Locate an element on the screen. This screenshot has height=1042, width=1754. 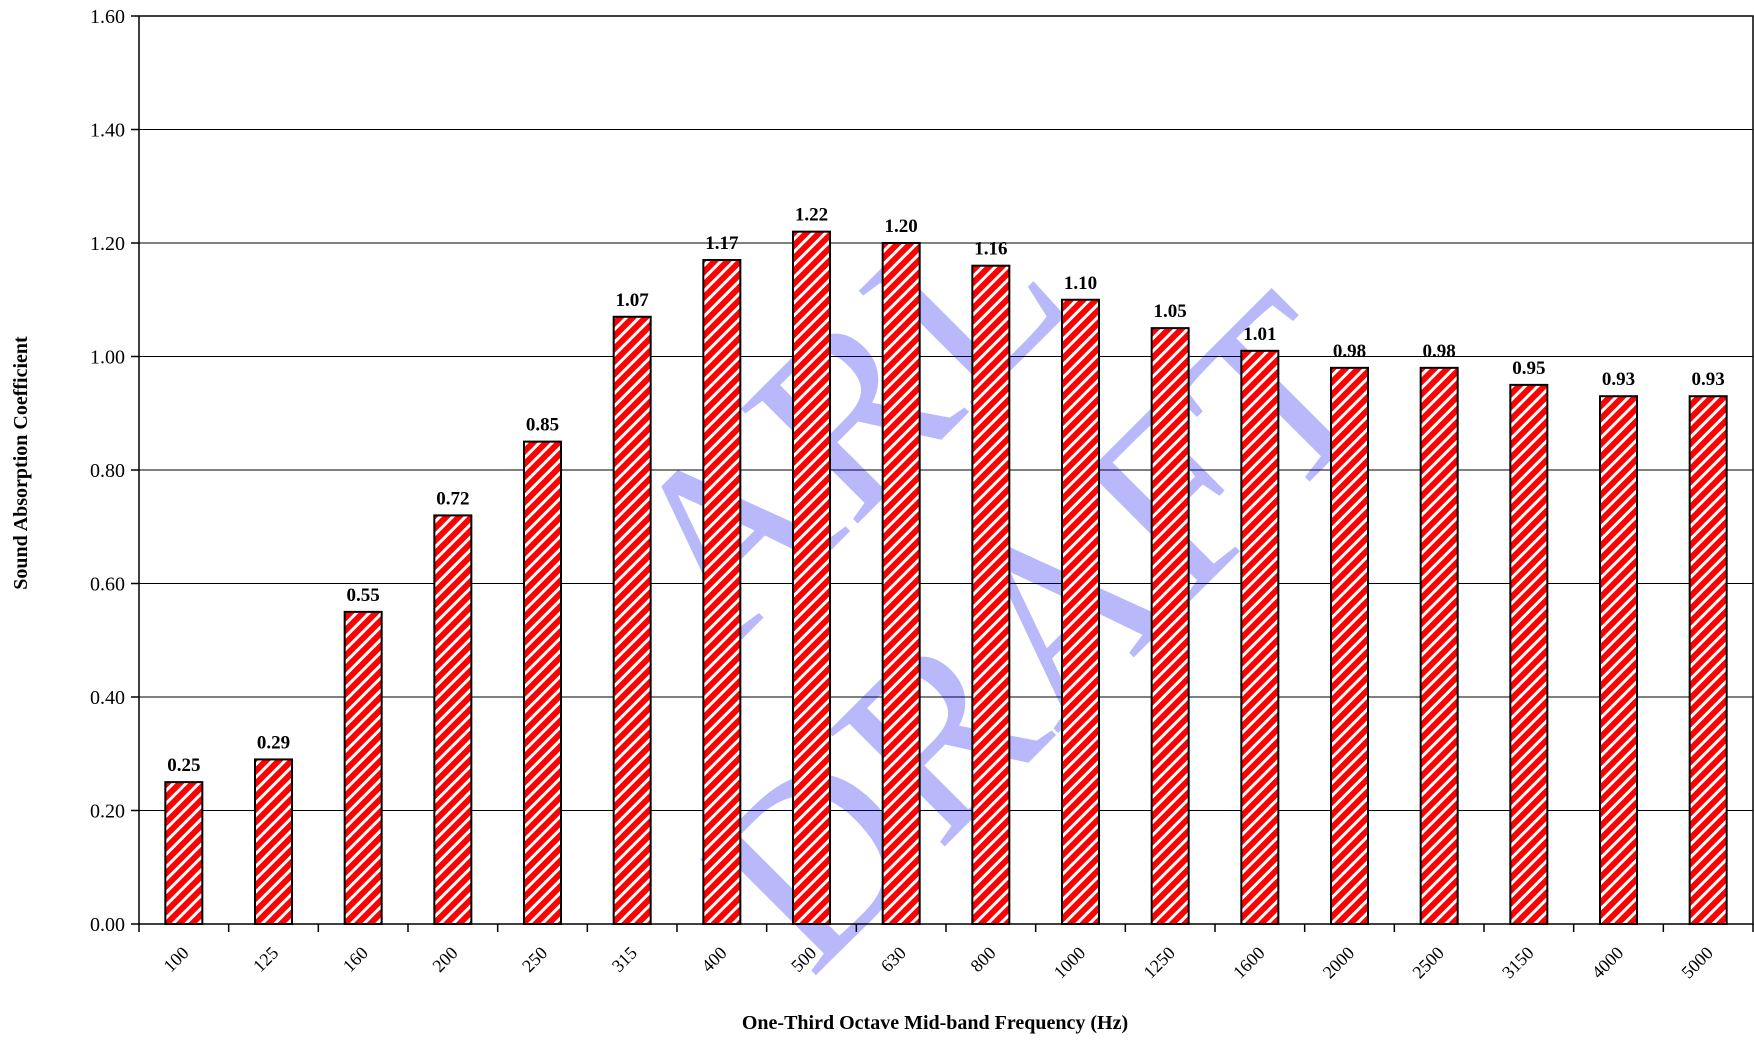
data-label-1250: 1.05 is located at coordinates (1170, 311).